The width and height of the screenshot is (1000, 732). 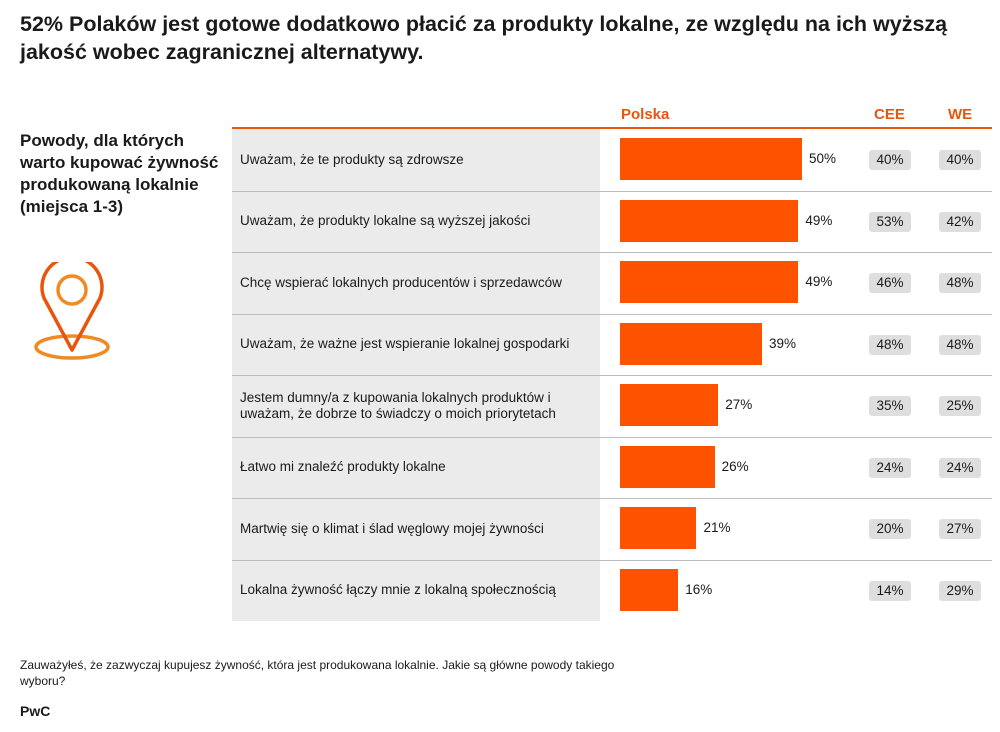 I want to click on header-rule, so click(x=612, y=128).